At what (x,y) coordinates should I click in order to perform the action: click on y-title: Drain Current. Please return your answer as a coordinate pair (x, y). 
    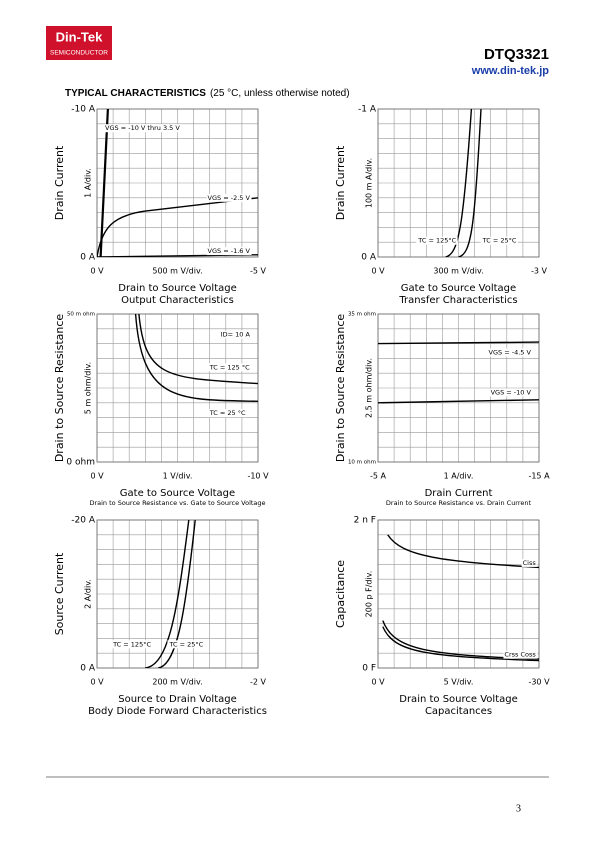
    Looking at the image, I should click on (340, 182).